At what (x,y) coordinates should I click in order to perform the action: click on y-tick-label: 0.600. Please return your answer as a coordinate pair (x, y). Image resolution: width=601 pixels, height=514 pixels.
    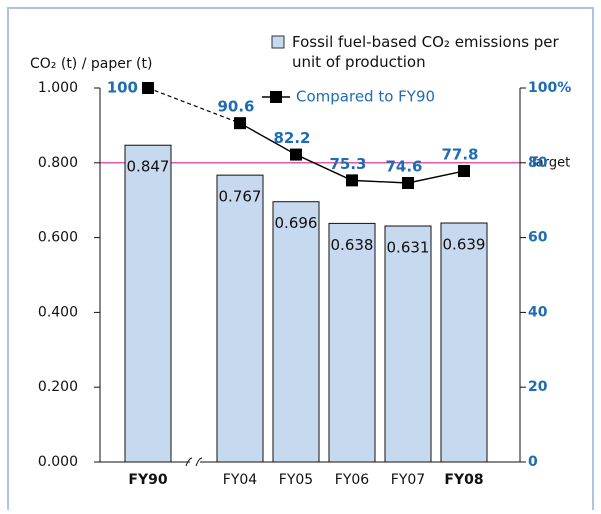
    Looking at the image, I should click on (58, 238).